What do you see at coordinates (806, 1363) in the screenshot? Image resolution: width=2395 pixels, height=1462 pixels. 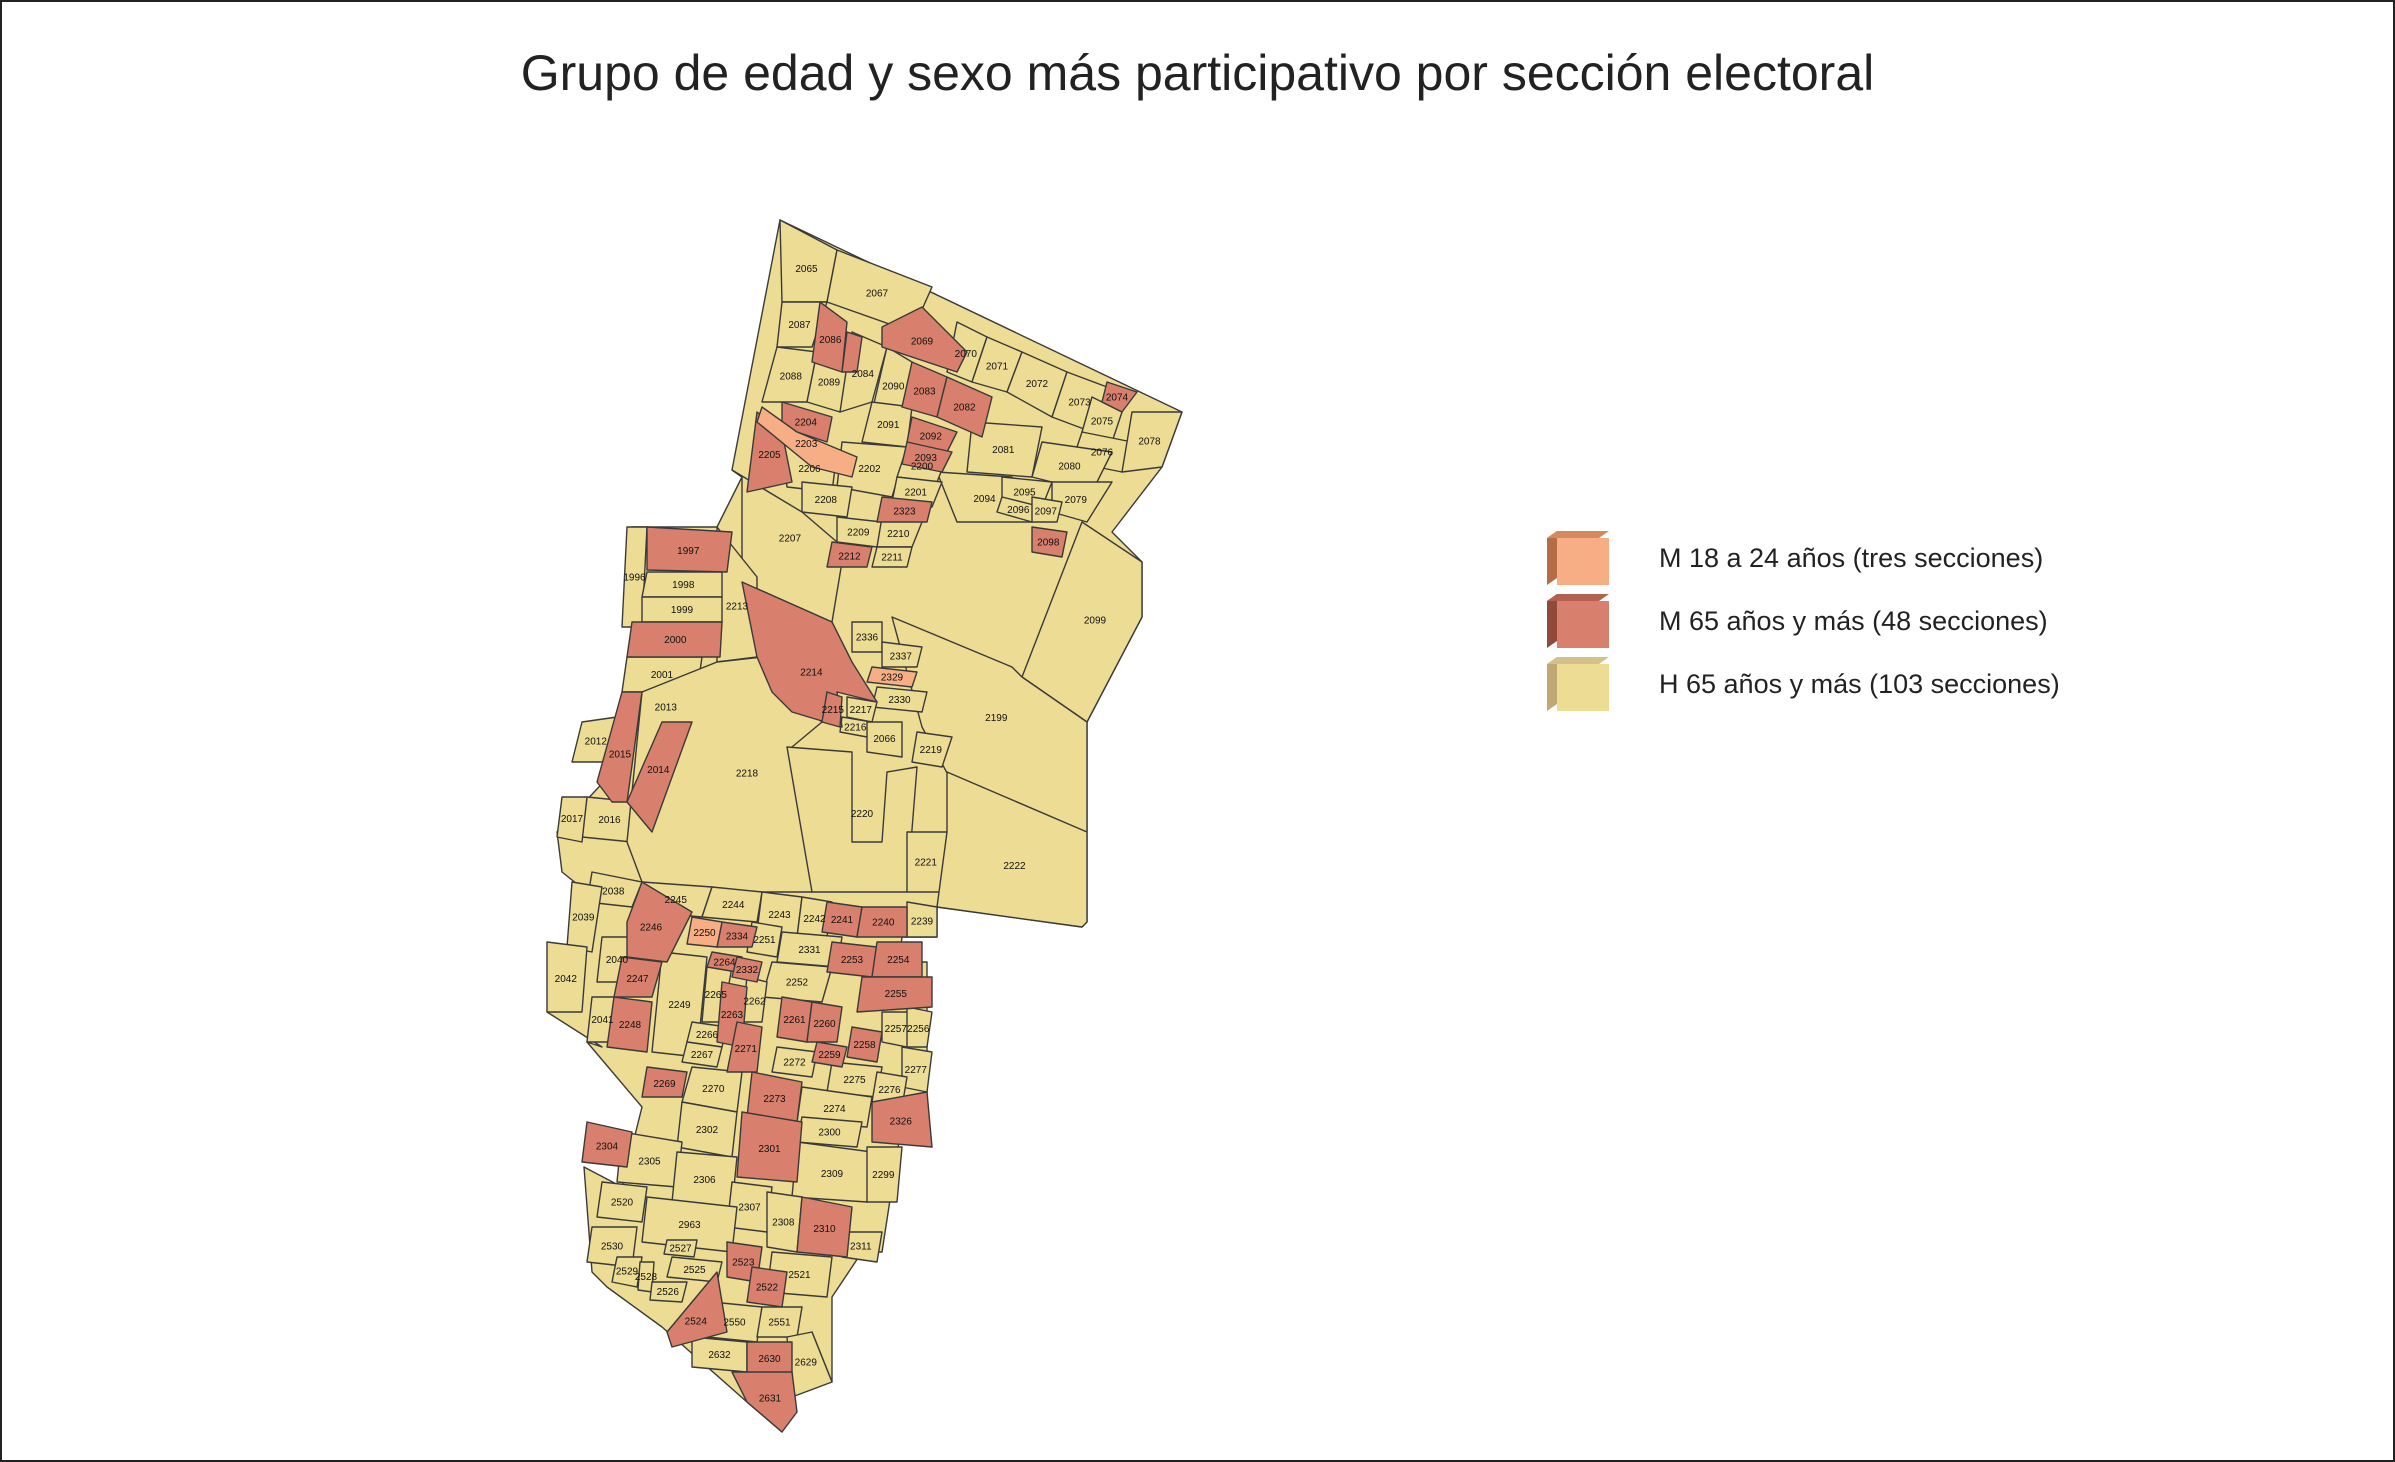 I see `section-label: 2629` at bounding box center [806, 1363].